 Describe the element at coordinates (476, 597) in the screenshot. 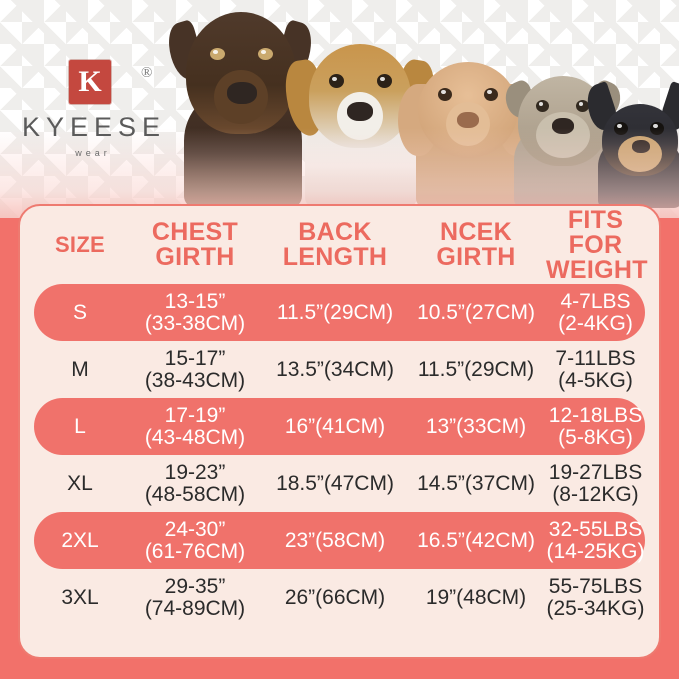

I see `cell-neck_girth: 19”(48CM)` at that location.